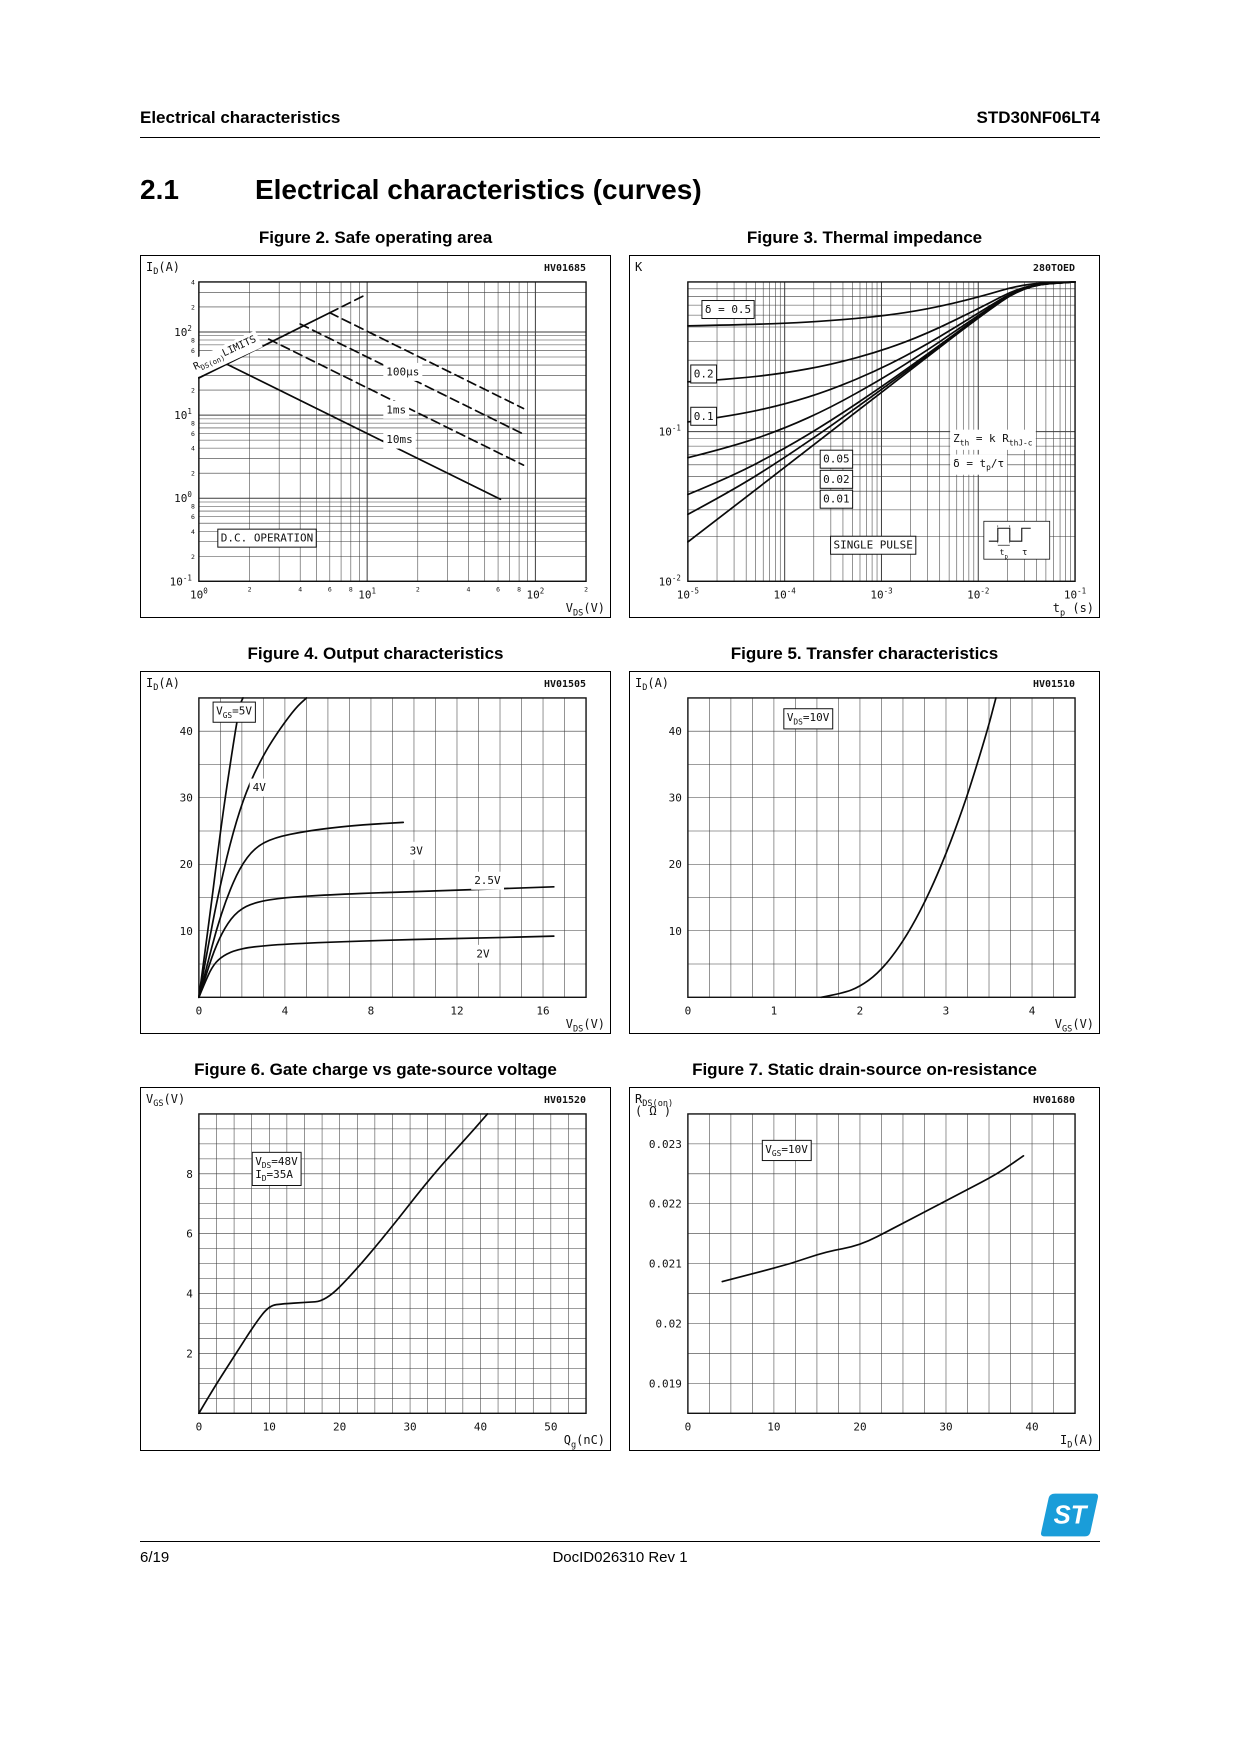 This screenshot has height=1754, width=1240. What do you see at coordinates (536, 593) in the screenshot?
I see `svg-text: 10²` at bounding box center [536, 593].